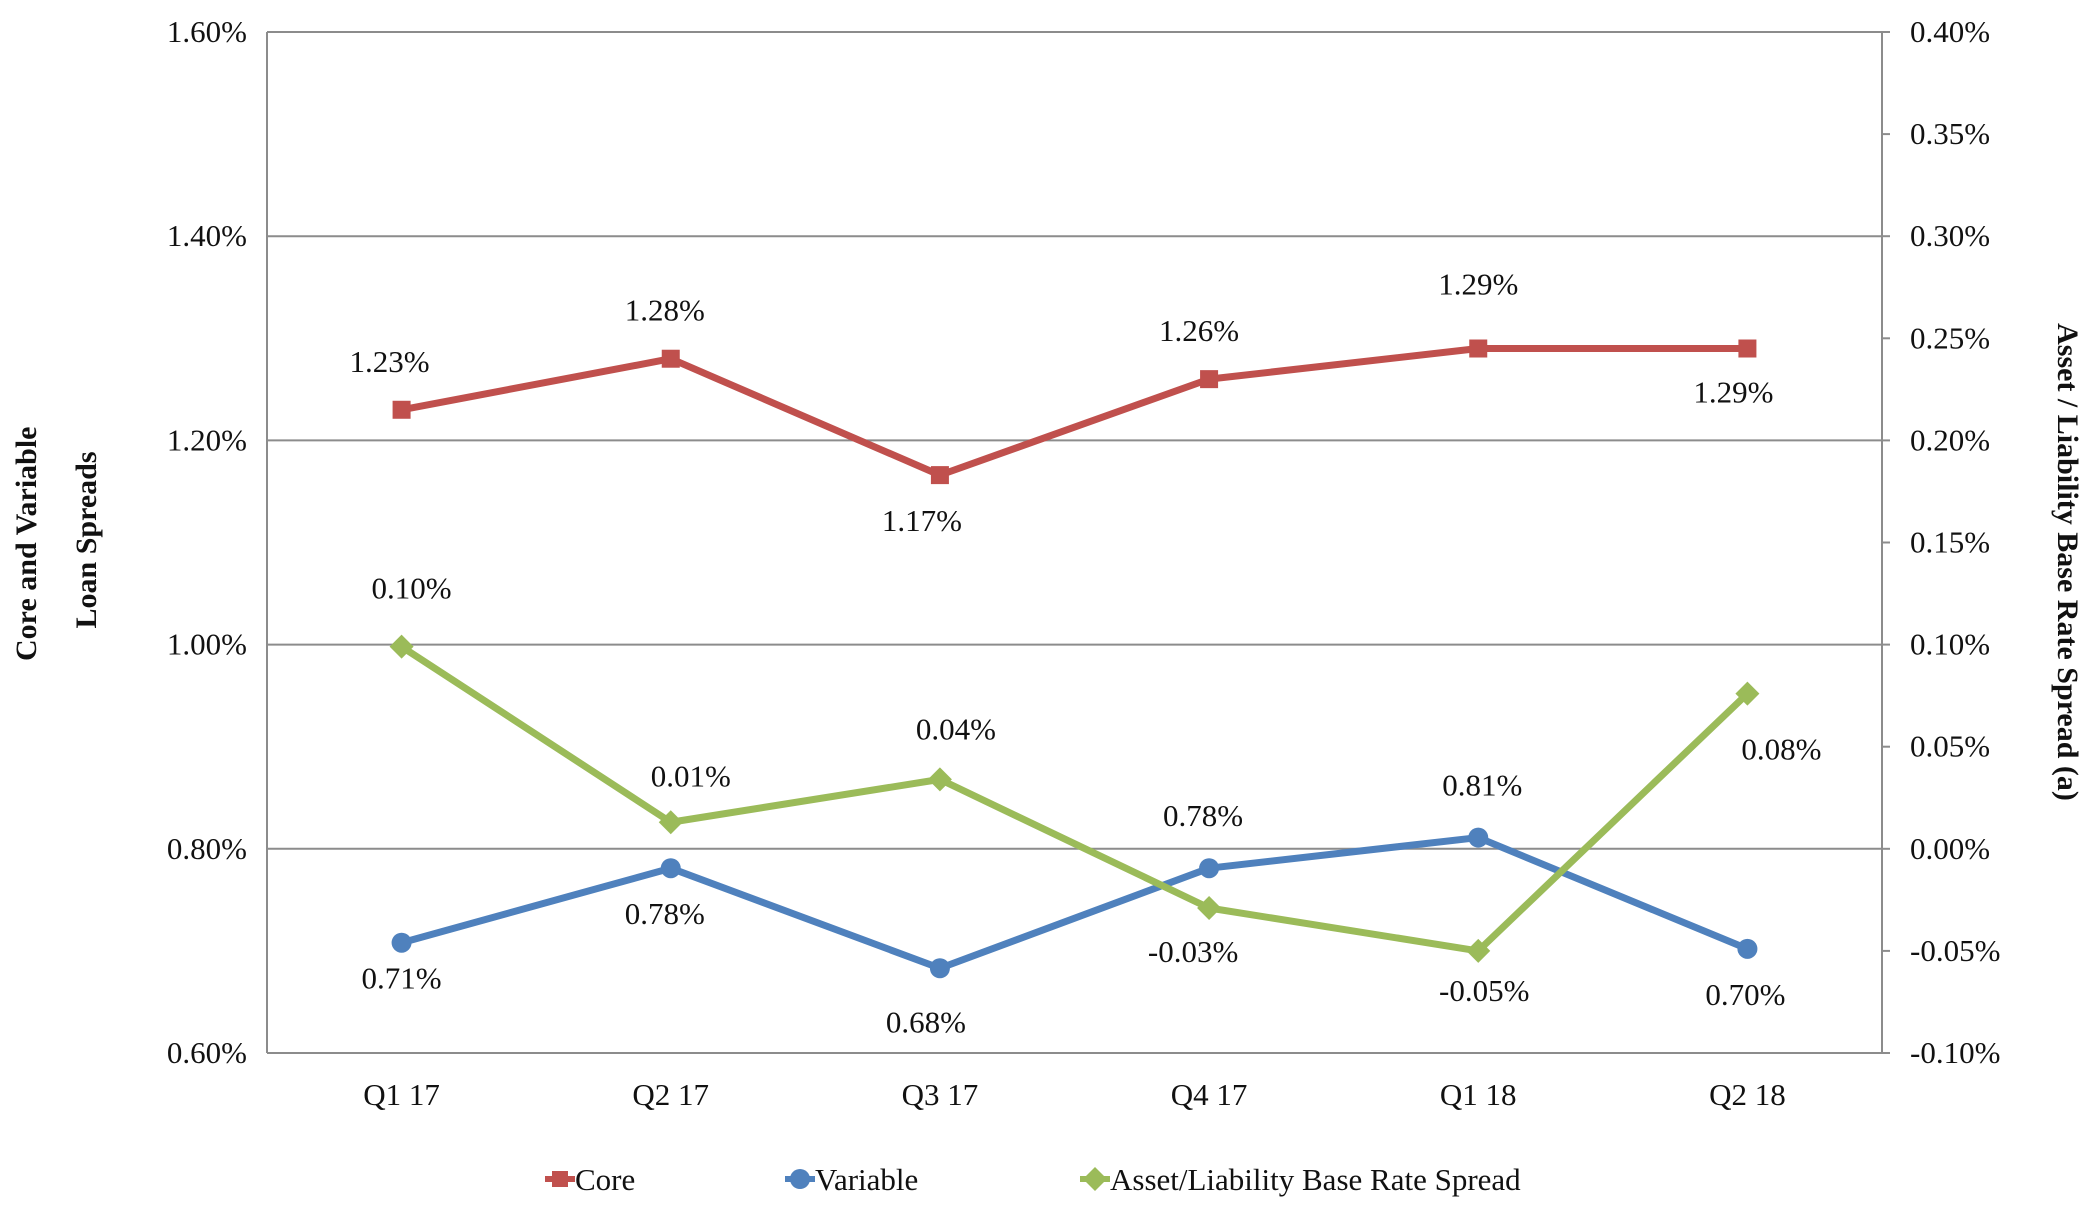 Image resolution: width=2100 pixels, height=1212 pixels. Describe the element at coordinates (691, 775) in the screenshot. I see `data-label: 0.01%` at that location.